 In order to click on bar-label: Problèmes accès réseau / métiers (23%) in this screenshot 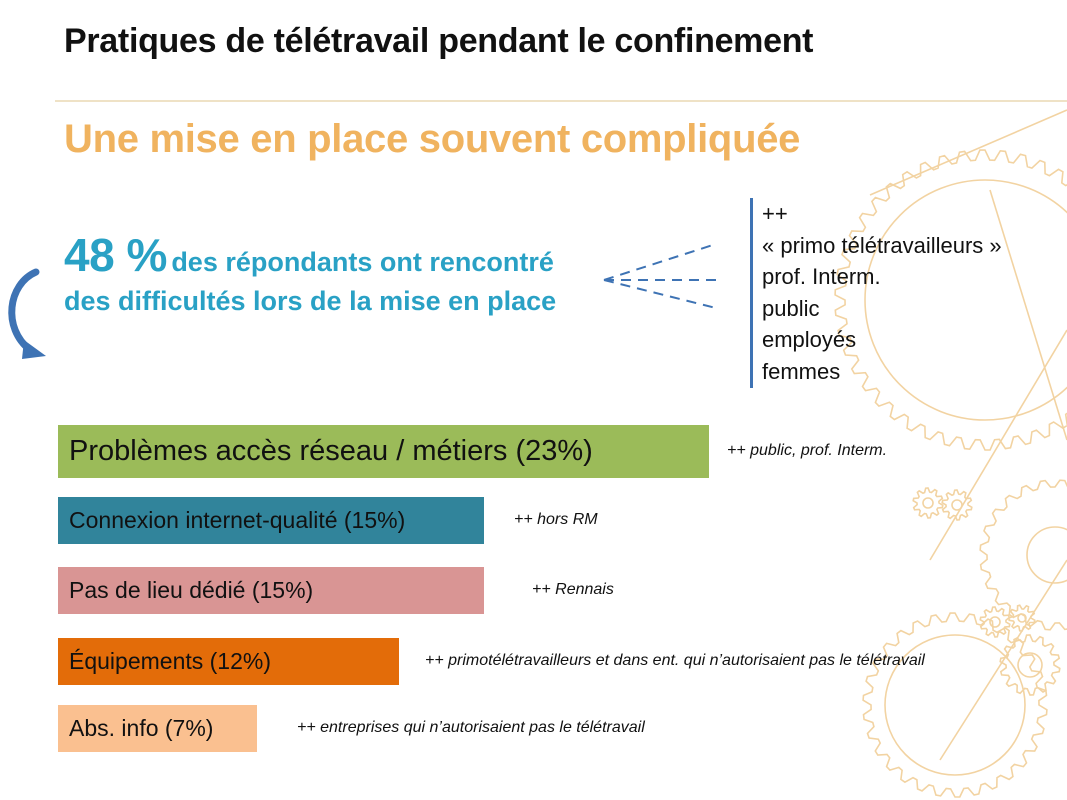, I will do `click(331, 451)`.